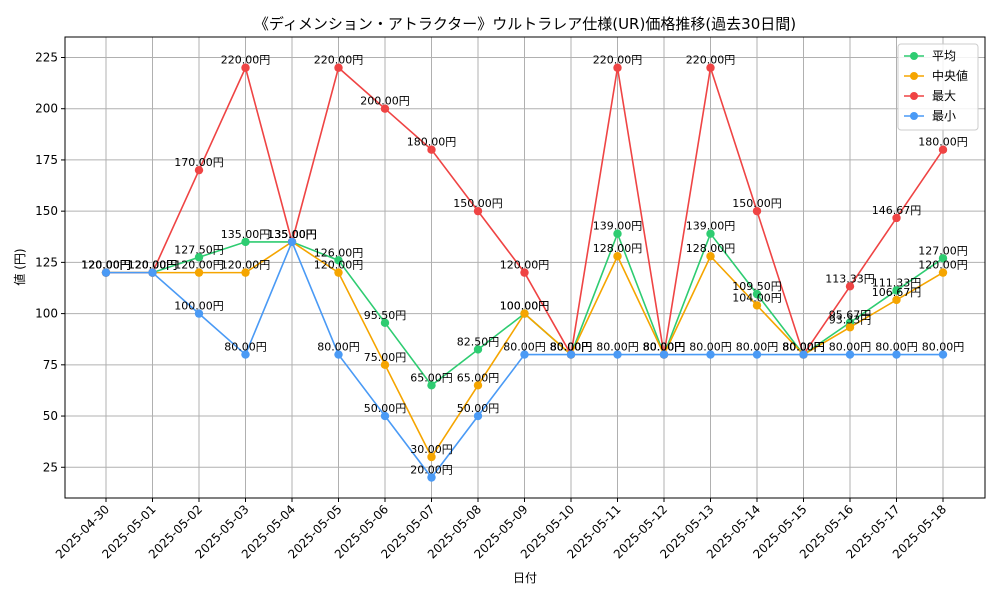 This screenshot has width=1000, height=600. What do you see at coordinates (385, 357) in the screenshot?
I see `data-label: 75.00円` at bounding box center [385, 357].